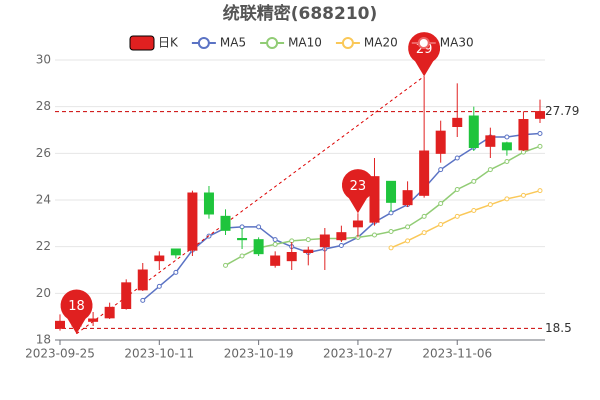 The width and height of the screenshot is (600, 400). Describe the element at coordinates (358, 354) in the screenshot. I see `x-tick-label: 2023-10-27` at that location.